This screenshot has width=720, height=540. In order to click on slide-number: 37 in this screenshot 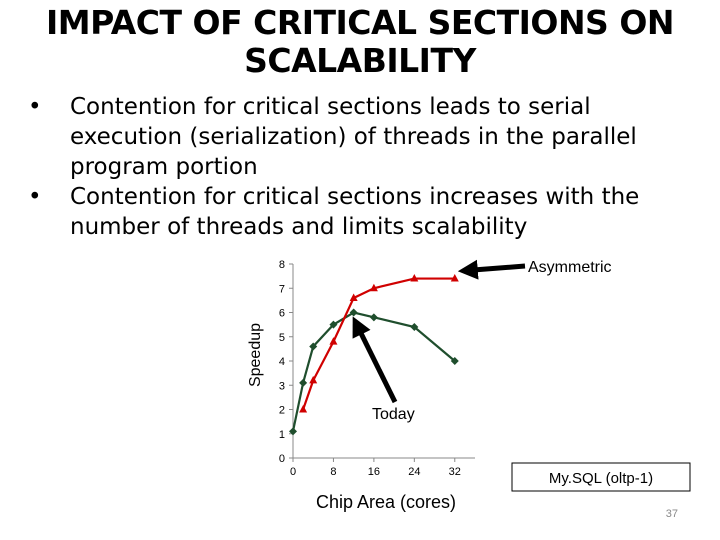, I will do `click(671, 514)`.